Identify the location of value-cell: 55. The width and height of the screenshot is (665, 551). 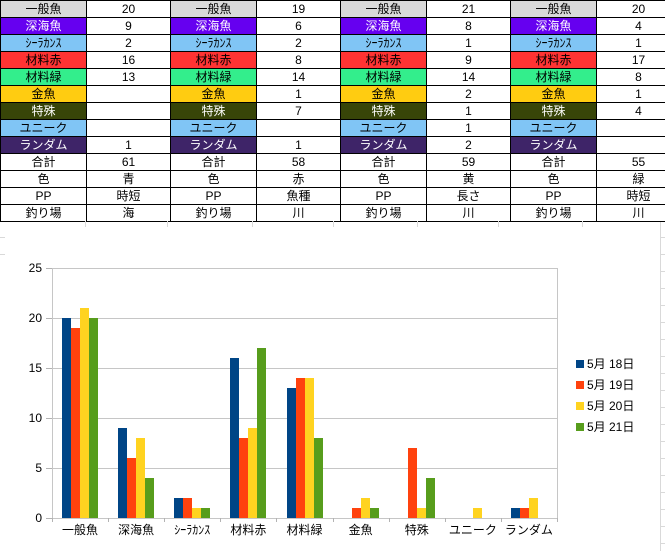
(630, 162).